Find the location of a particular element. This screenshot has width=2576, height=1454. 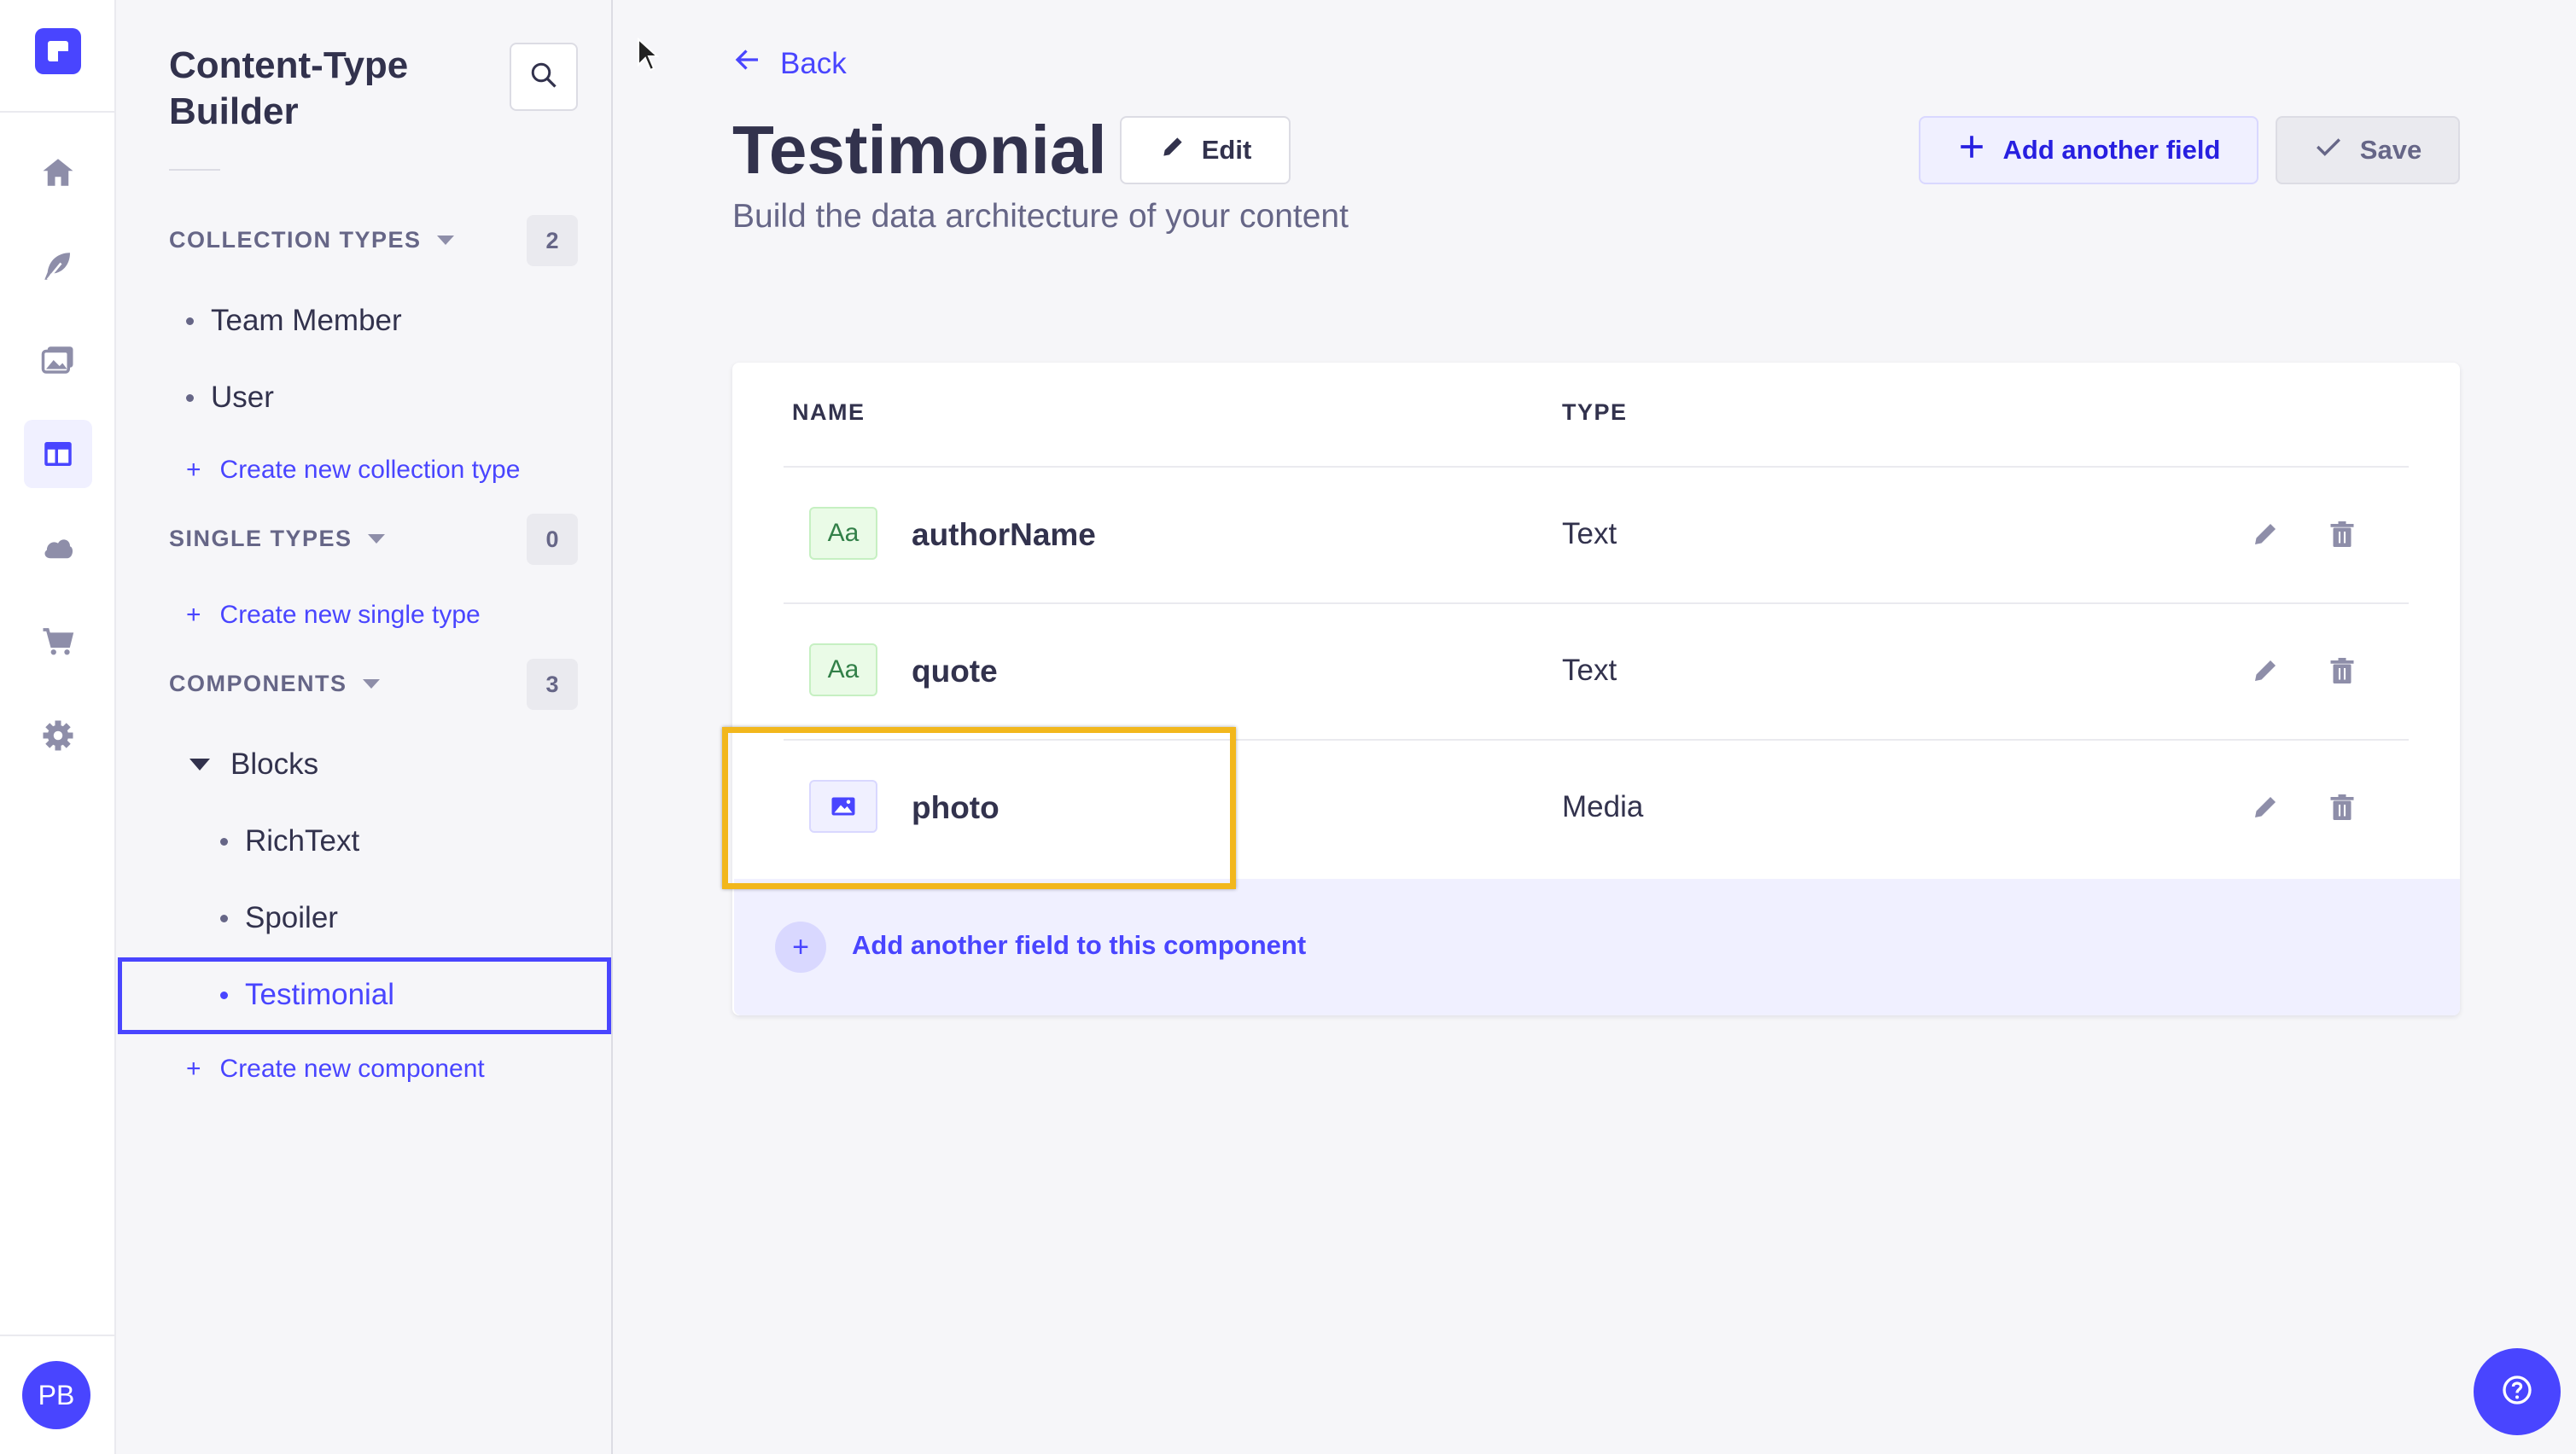

create-component-link: + Create new component is located at coordinates (335, 1069).